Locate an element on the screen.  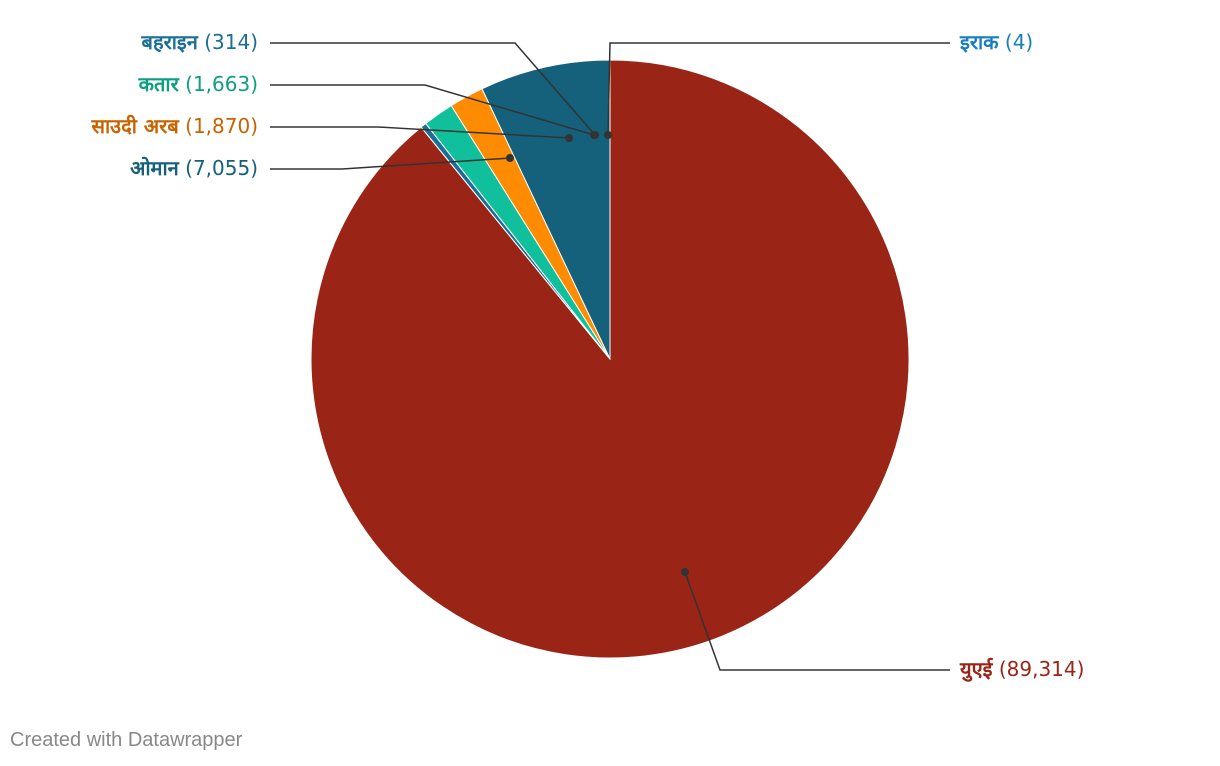
slice-label-oman: ओमान (7,055) is located at coordinates (194, 168).